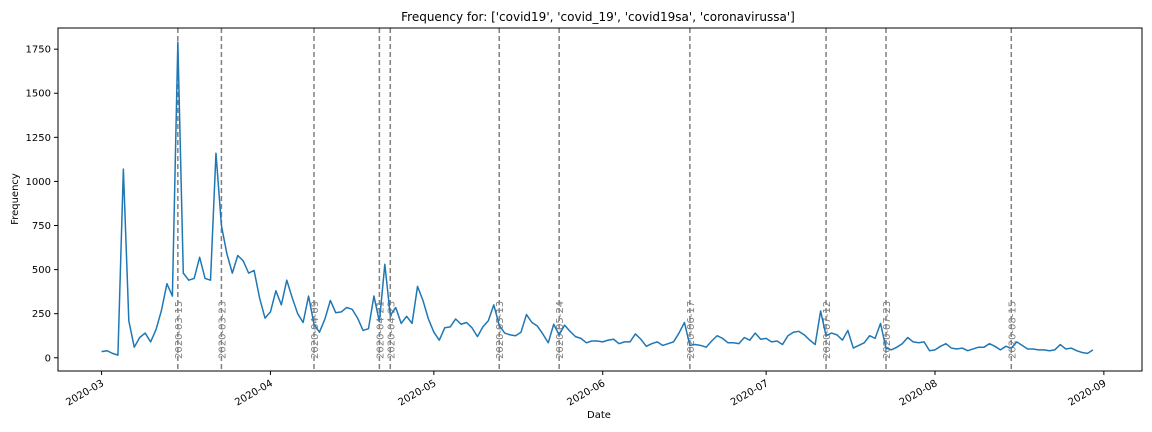  I want to click on y-tick-label: 1750, so click(38, 50).